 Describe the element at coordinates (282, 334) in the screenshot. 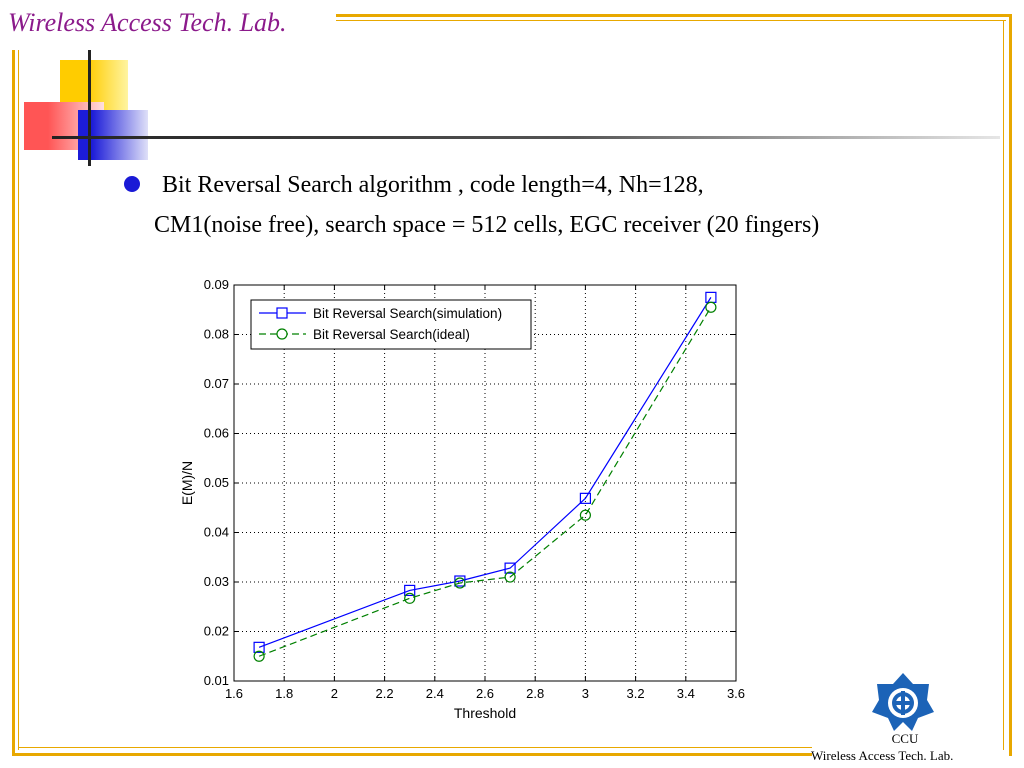

I see `legend-marker-circle` at that location.